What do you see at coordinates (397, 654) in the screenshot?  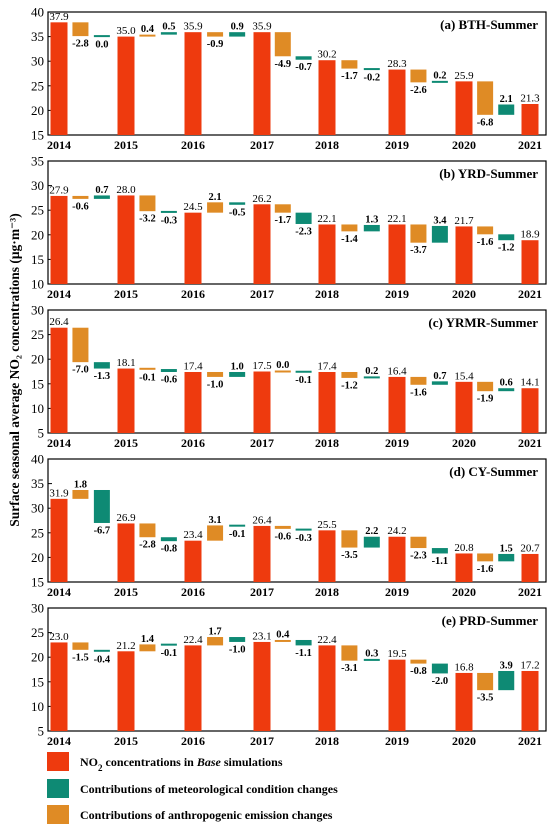 I see `base-value-label: 19.5` at bounding box center [397, 654].